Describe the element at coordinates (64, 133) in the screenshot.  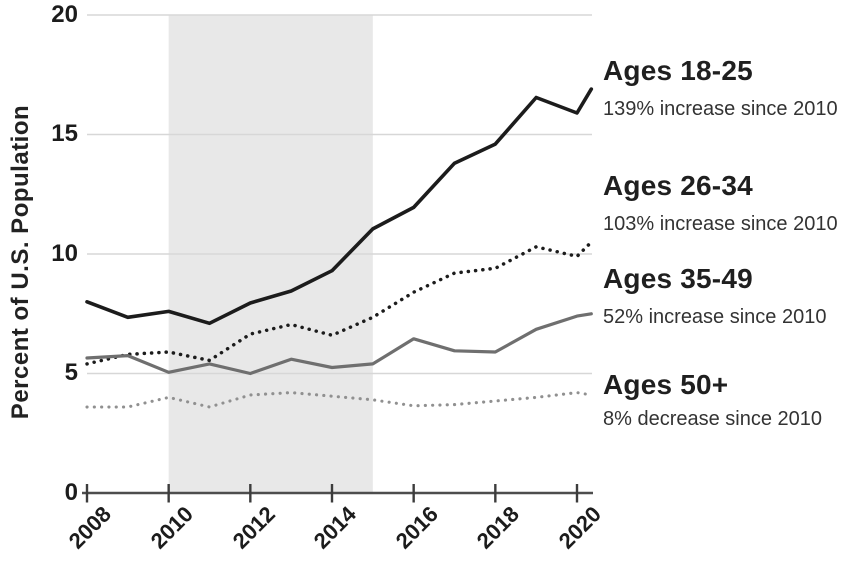
I see `y-tick-label-15: 15` at that location.